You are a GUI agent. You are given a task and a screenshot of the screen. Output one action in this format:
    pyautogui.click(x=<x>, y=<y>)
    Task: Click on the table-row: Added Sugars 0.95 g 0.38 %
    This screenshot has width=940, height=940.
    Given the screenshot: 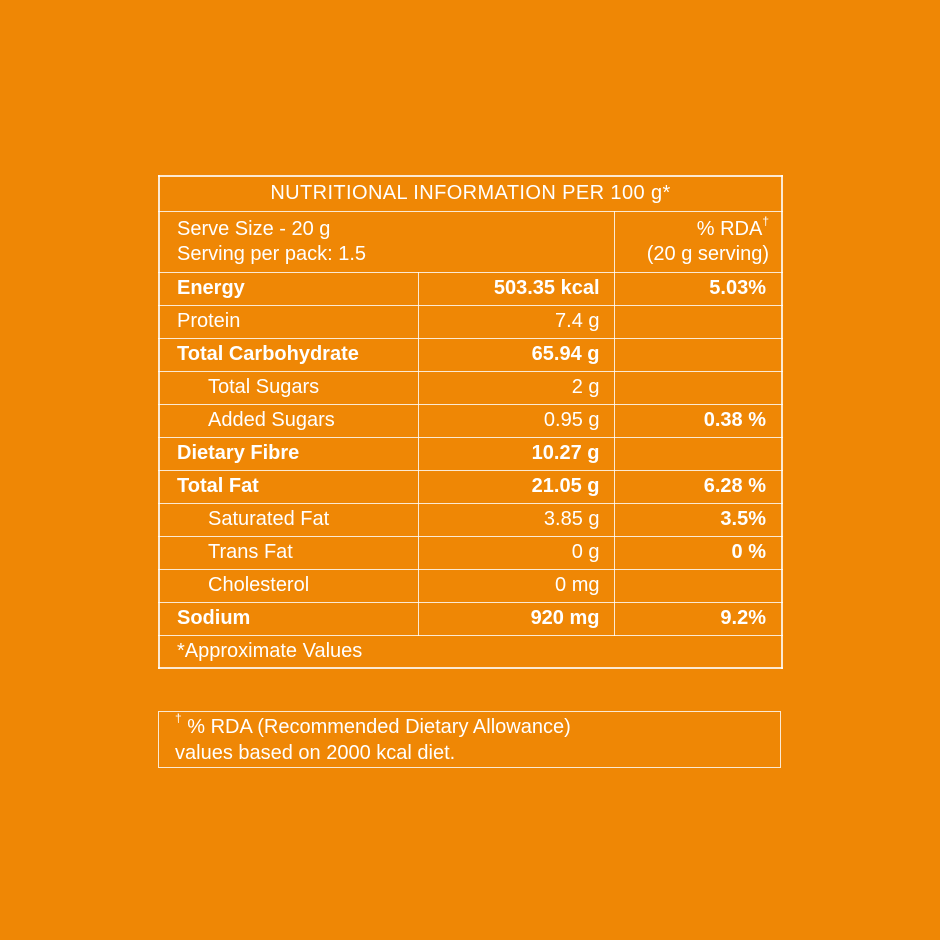 What is the action you would take?
    pyautogui.click(x=470, y=420)
    